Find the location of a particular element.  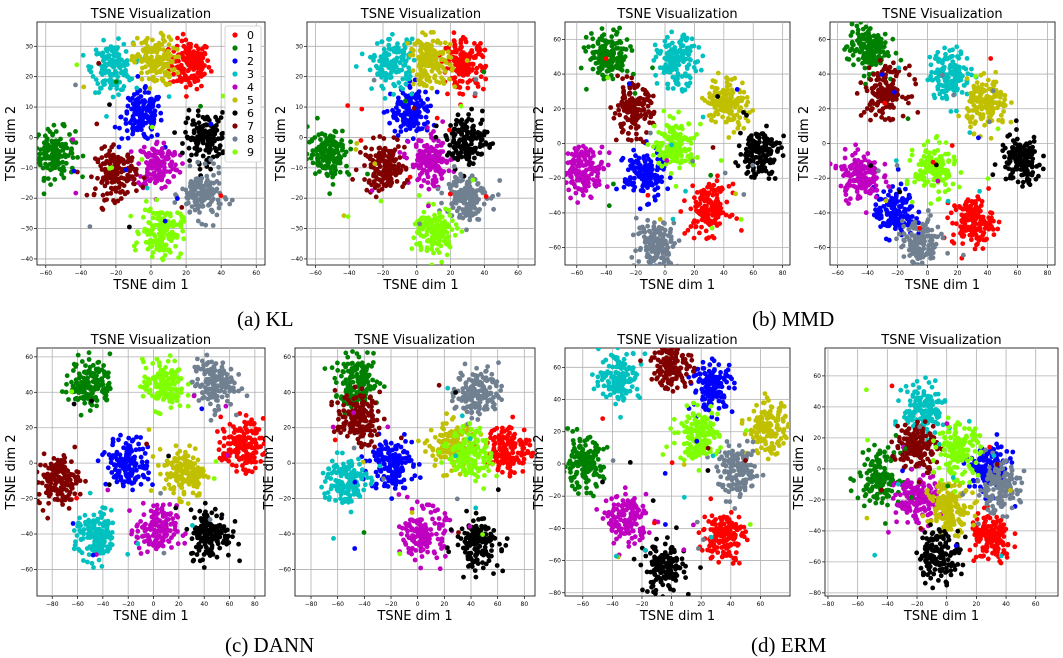

y-tick-label: 10 is located at coordinates (29, 107).